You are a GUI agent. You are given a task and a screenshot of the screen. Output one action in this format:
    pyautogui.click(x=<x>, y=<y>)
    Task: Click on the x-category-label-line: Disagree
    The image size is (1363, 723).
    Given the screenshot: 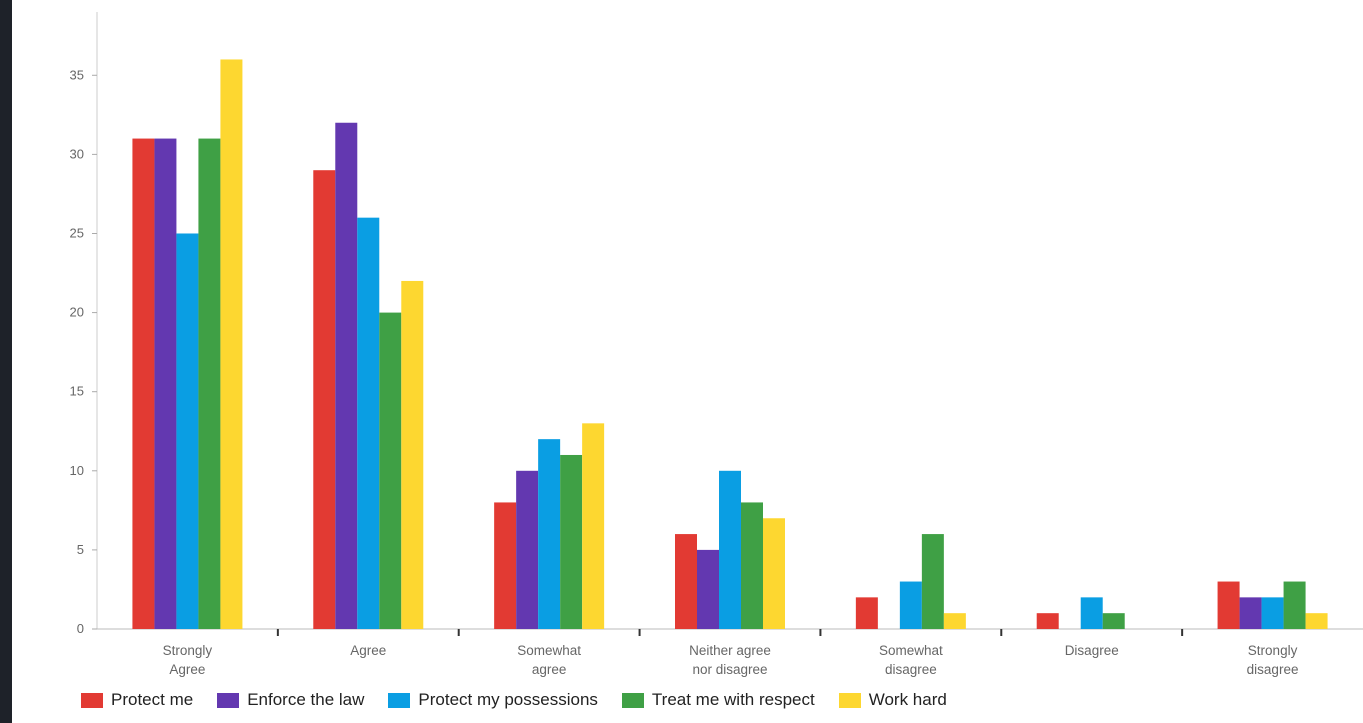 What is the action you would take?
    pyautogui.click(x=1092, y=650)
    